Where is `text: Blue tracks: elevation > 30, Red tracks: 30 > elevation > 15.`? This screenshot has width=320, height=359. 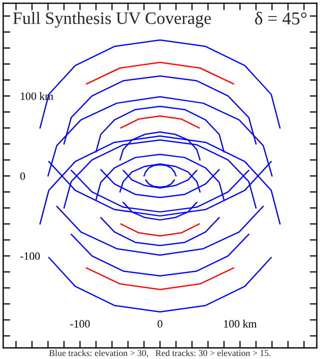
text: Blue tracks: elevation > 30, Red tracks: 30 > elevation > 15. is located at coordinates (159, 354).